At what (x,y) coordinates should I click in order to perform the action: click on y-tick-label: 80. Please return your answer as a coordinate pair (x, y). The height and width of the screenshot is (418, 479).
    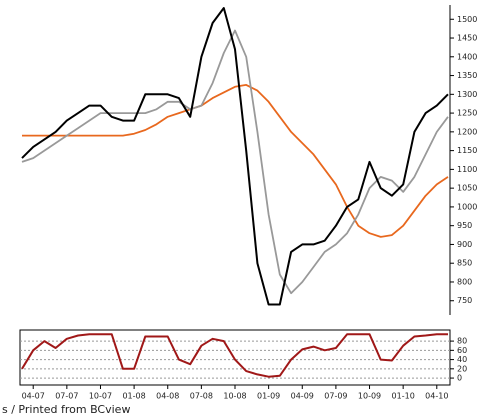
    Looking at the image, I should click on (462, 341).